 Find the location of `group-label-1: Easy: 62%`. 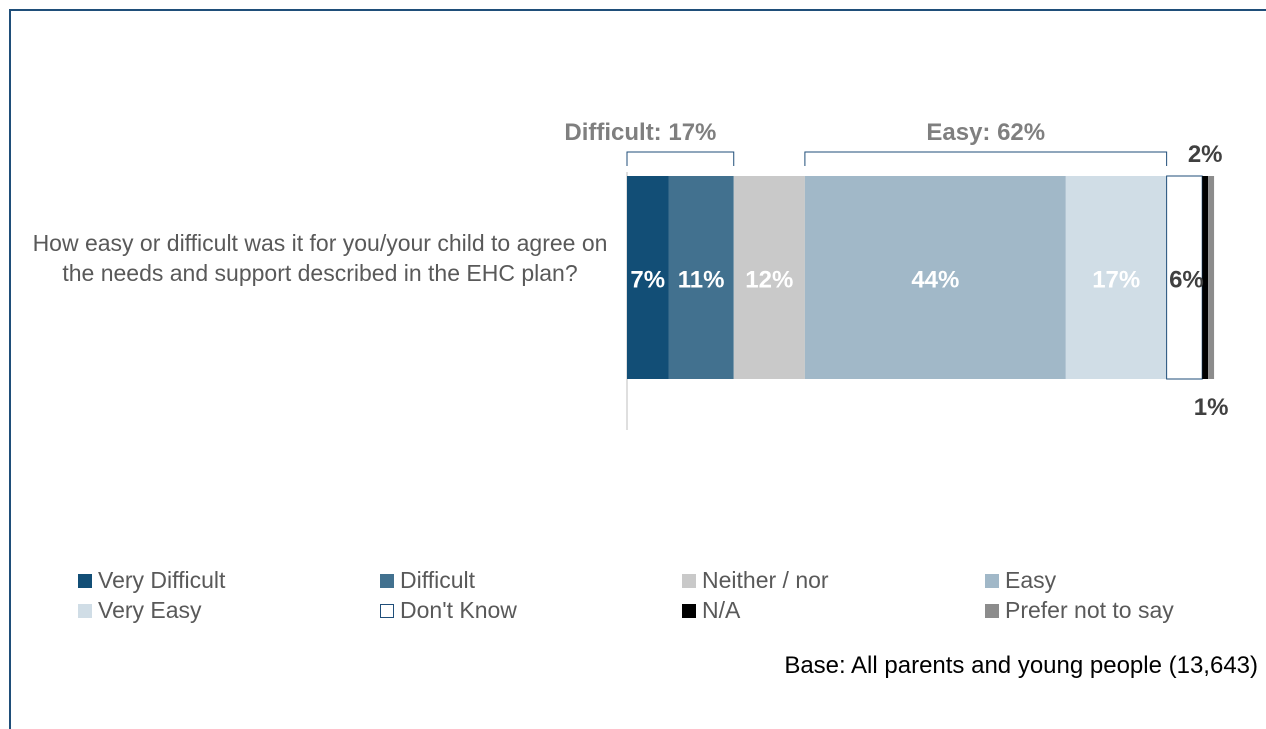

group-label-1: Easy: 62% is located at coordinates (985, 132).